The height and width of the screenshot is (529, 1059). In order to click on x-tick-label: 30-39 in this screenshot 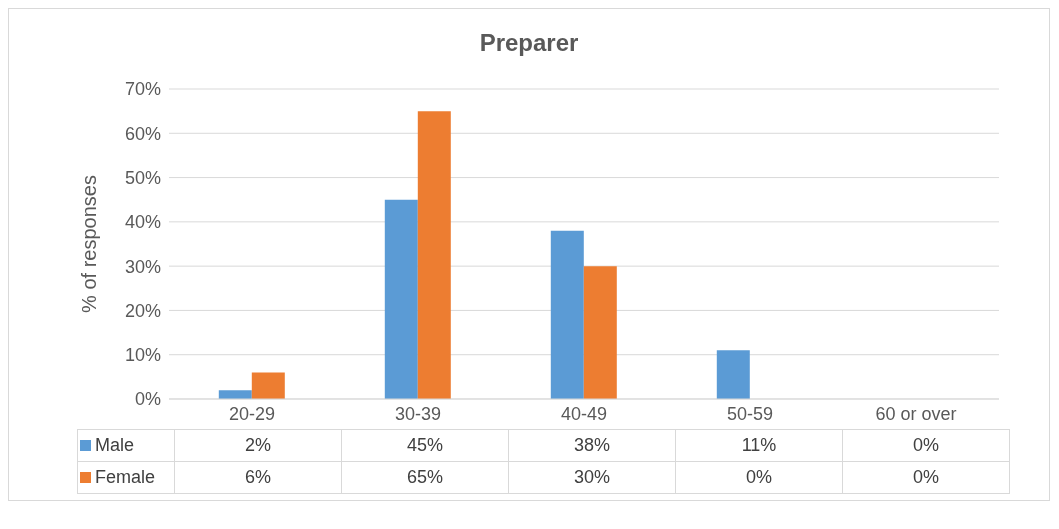, I will do `click(418, 413)`.